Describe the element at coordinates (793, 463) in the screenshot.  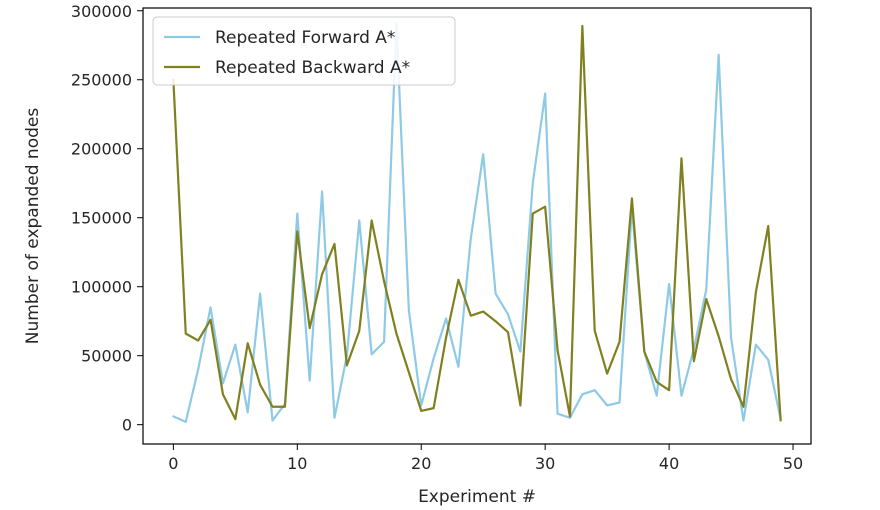
I see `x-tick-label: 50` at that location.